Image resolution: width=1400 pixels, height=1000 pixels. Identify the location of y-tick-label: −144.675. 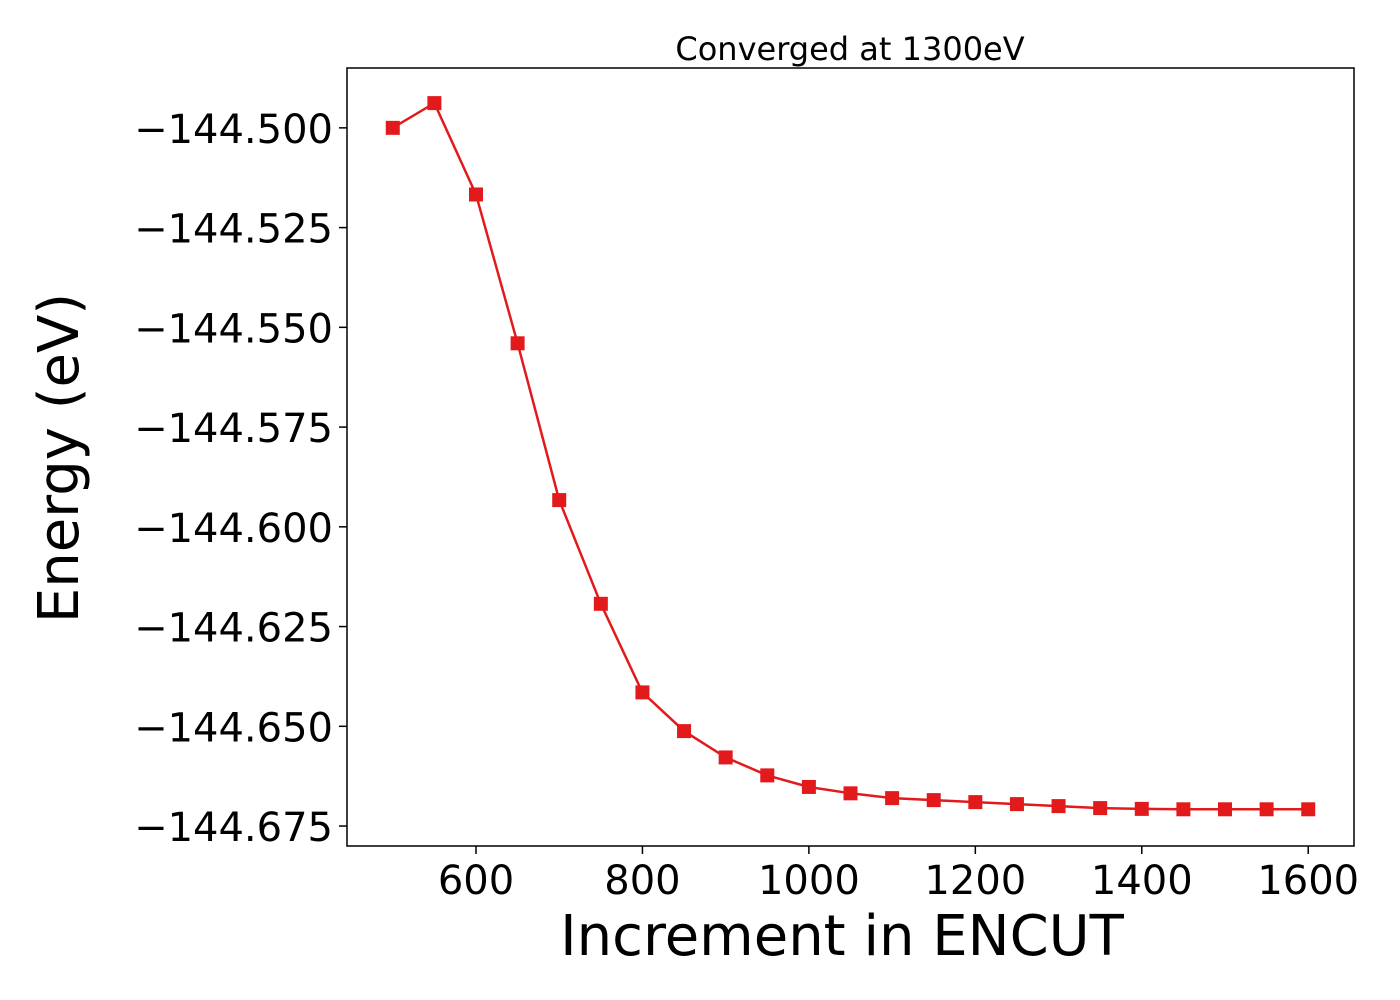
(233, 828).